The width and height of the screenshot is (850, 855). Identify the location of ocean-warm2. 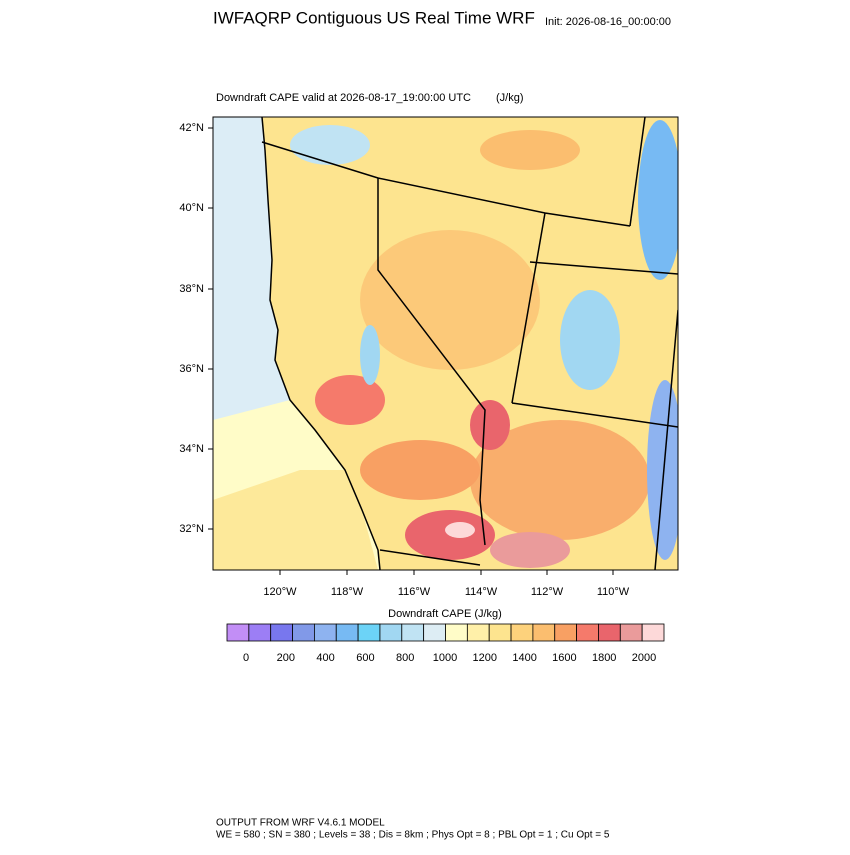
(295, 520).